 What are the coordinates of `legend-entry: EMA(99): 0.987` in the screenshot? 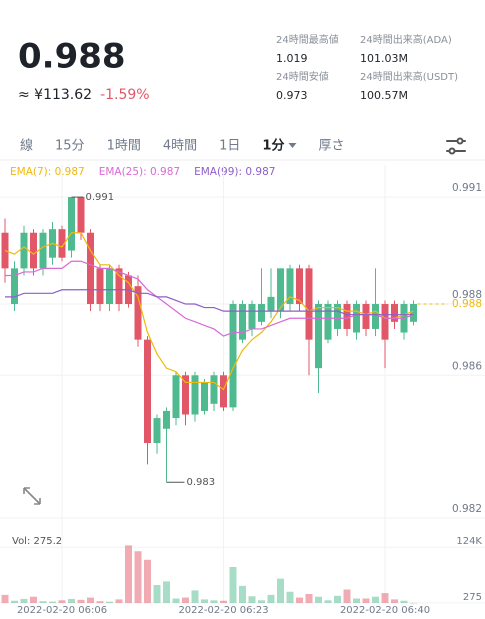 It's located at (234, 172).